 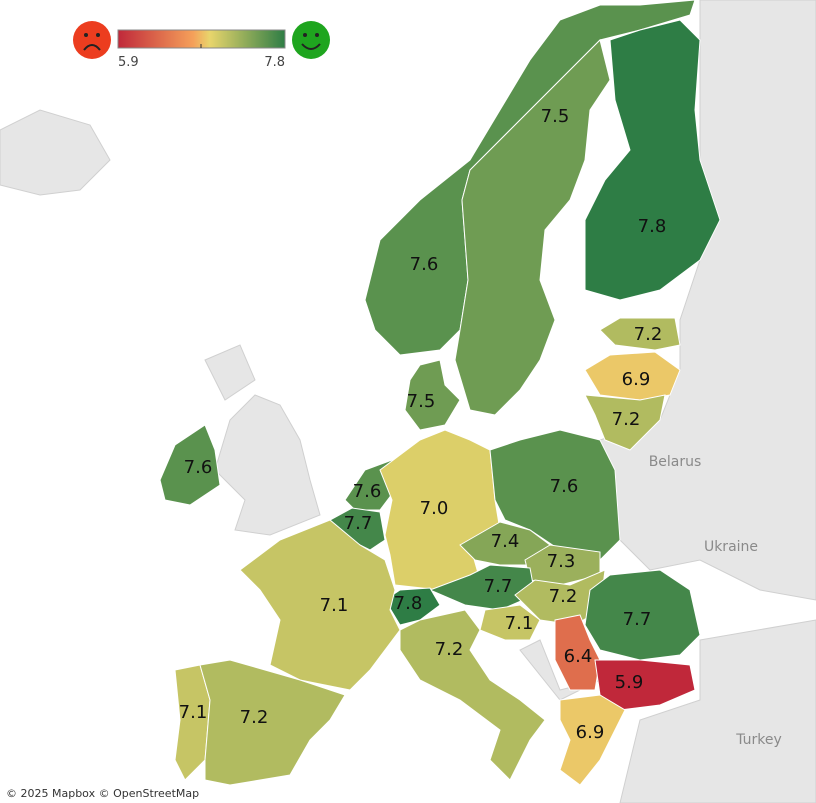 What do you see at coordinates (675, 462) in the screenshot?
I see `place-label: Belarus` at bounding box center [675, 462].